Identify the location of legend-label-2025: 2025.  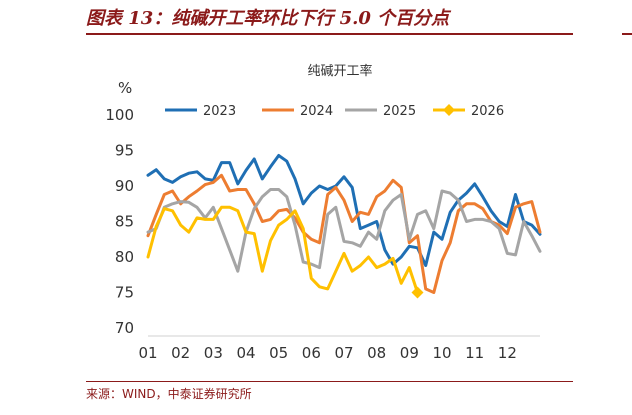
(399, 111).